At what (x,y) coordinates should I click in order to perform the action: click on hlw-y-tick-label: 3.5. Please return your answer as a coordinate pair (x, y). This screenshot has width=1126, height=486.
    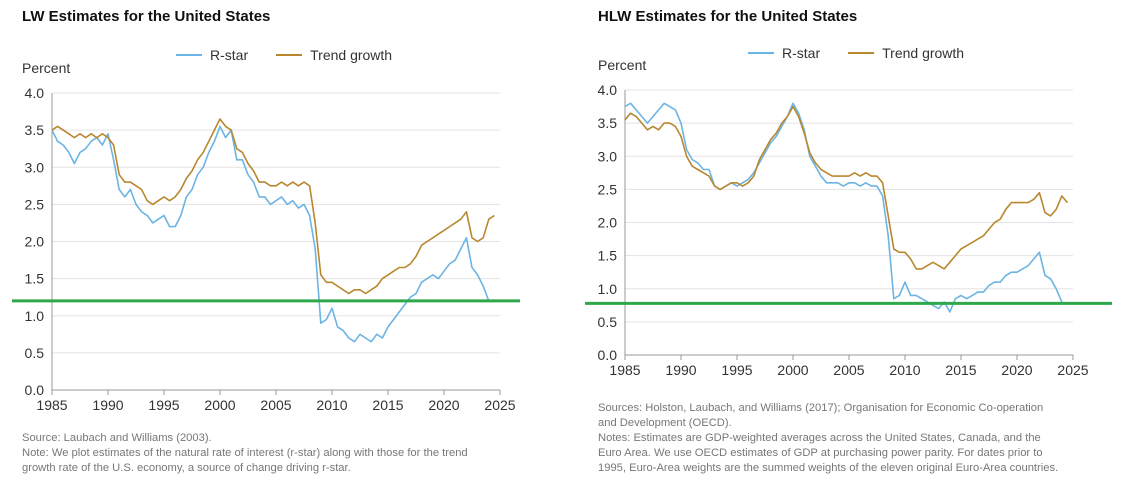
    Looking at the image, I should click on (608, 123).